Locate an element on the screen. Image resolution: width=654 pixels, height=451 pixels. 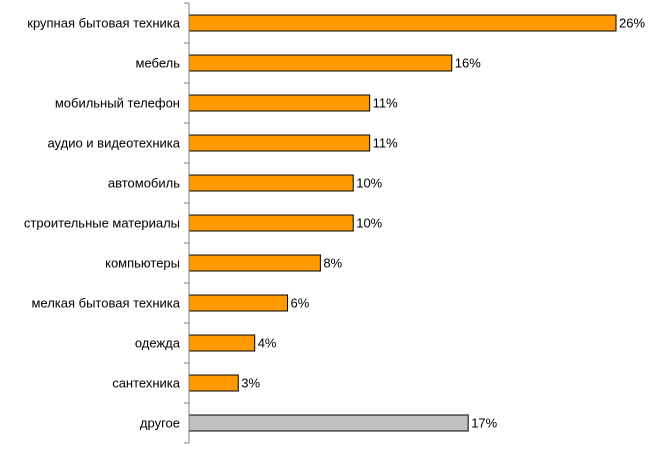
value-label-8: 6% is located at coordinates (300, 303).